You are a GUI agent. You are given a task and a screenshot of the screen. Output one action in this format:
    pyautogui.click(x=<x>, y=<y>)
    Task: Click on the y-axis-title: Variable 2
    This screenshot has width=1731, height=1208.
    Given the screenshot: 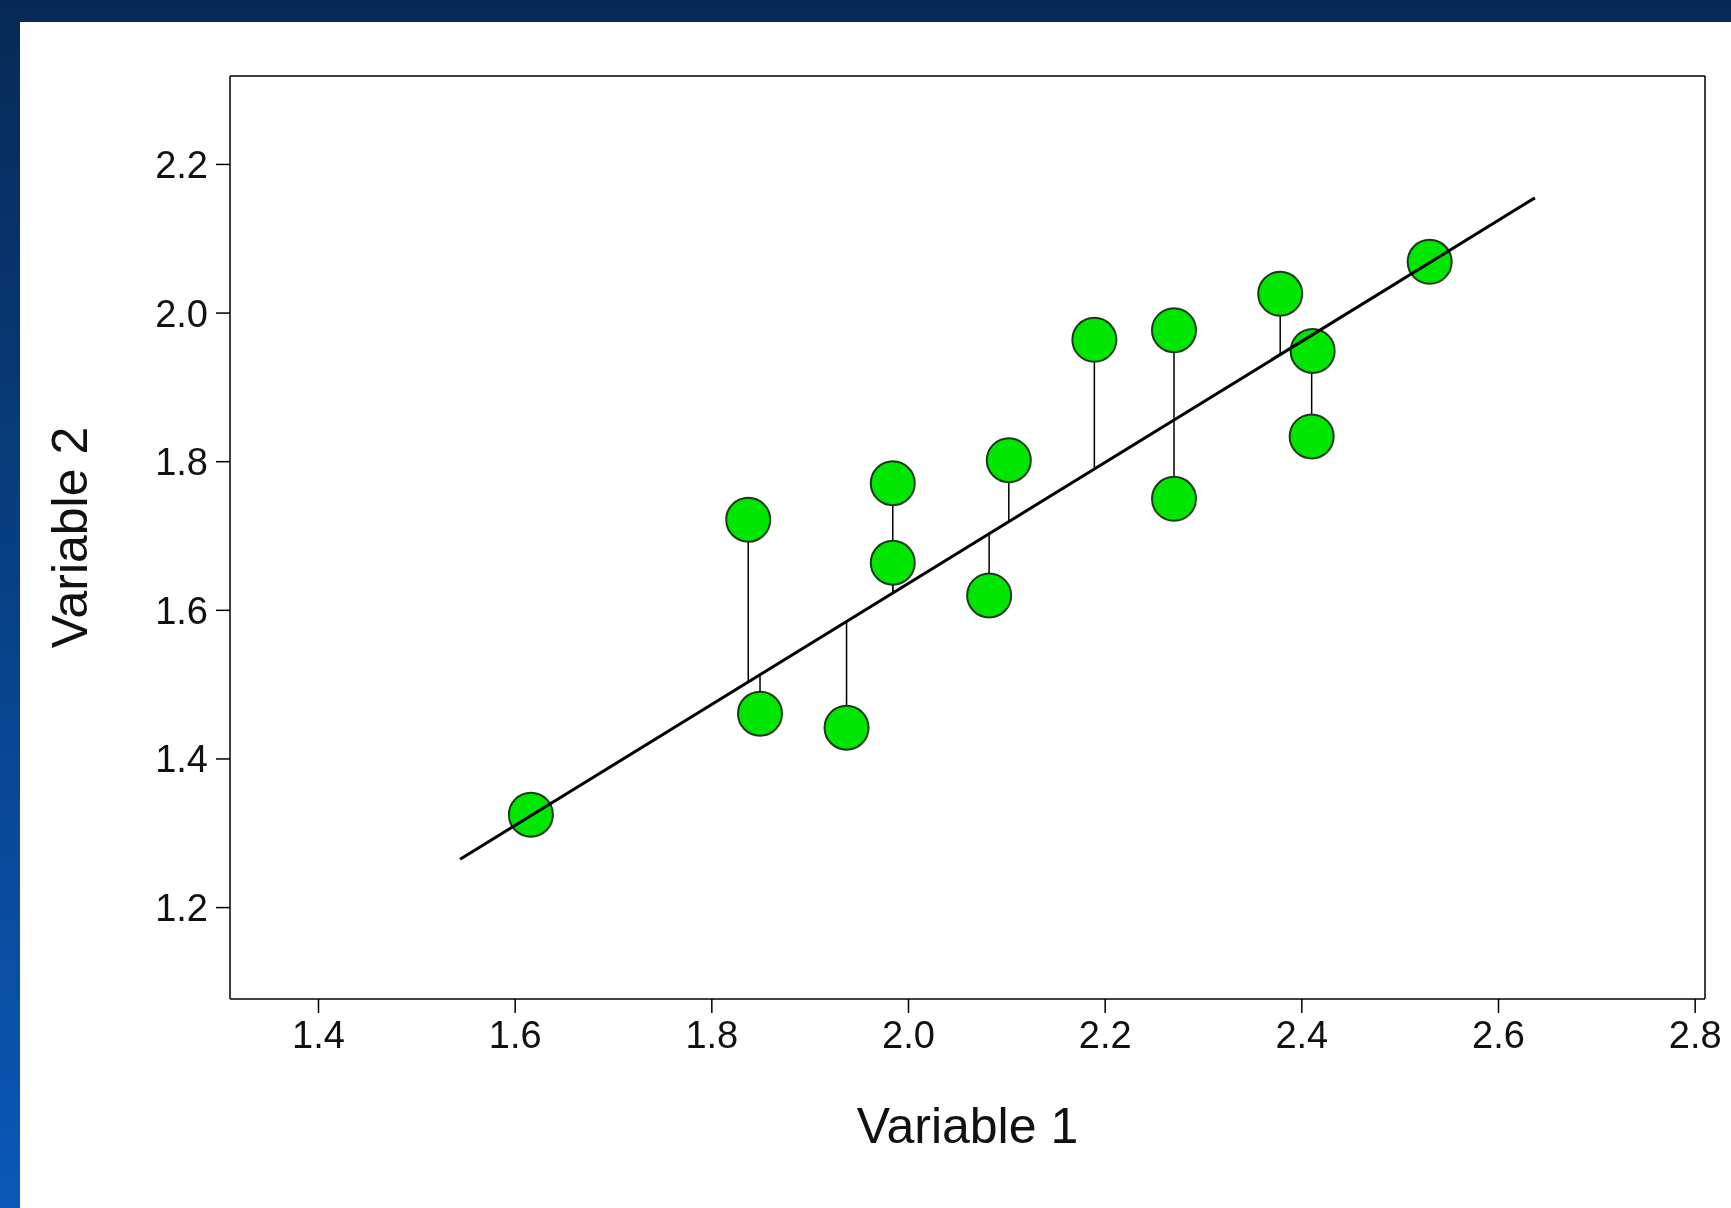 What is the action you would take?
    pyautogui.click(x=69, y=537)
    